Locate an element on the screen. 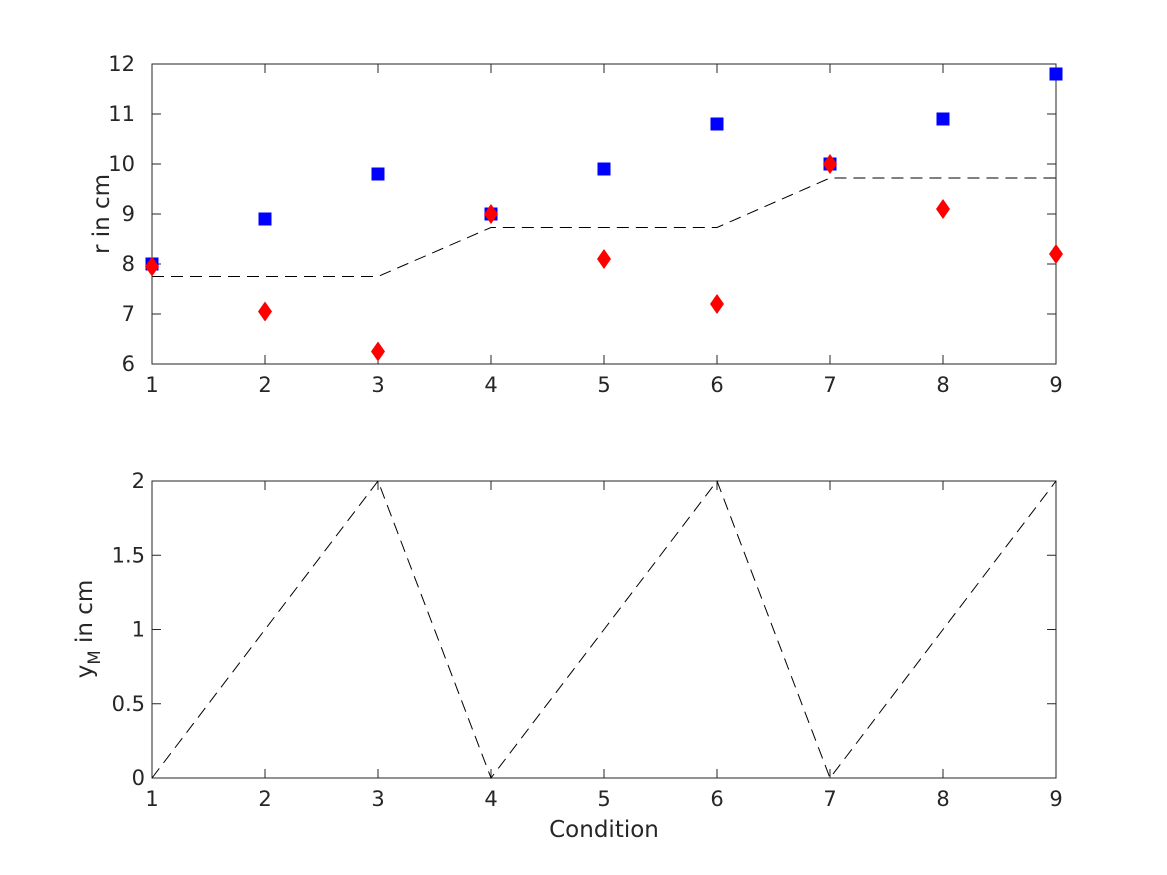  bottom-plot-y-tick-label: 1.5 is located at coordinates (128, 555).